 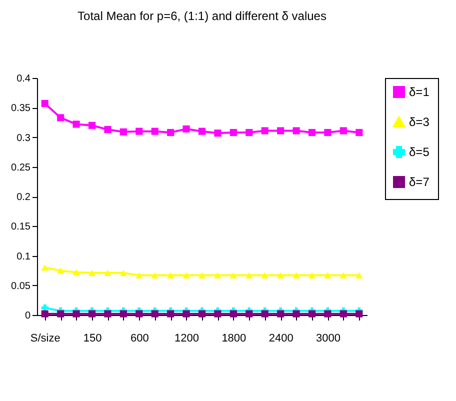 What do you see at coordinates (139, 338) in the screenshot?
I see `x-tick-label: 600` at bounding box center [139, 338].